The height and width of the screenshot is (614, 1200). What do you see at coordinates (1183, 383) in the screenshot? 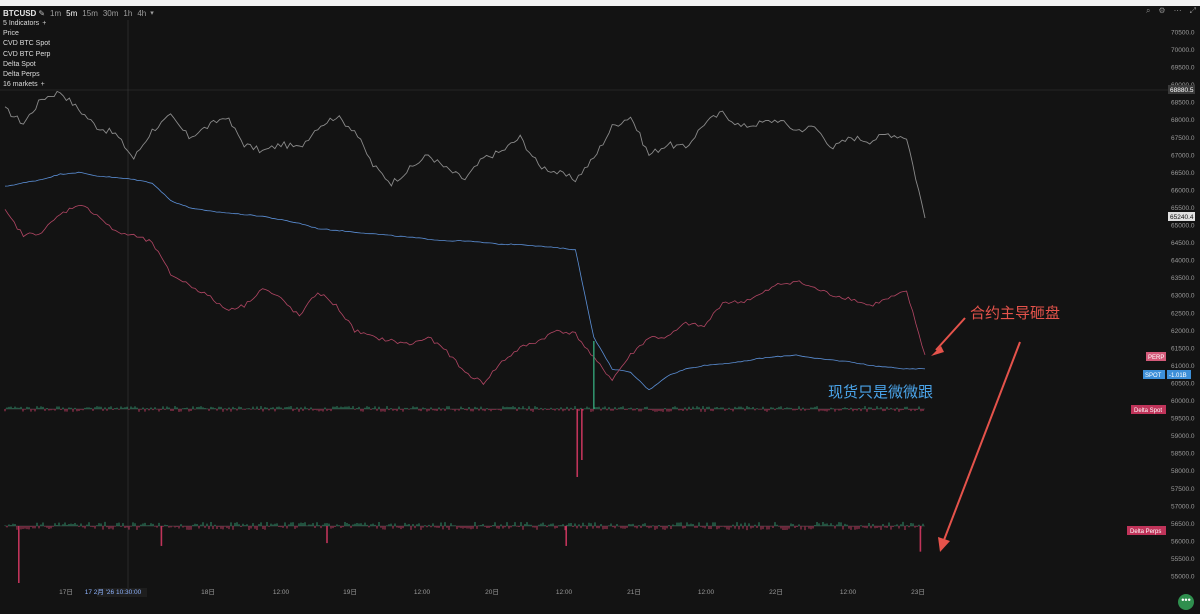
I see `y-tick-label: 60500.0` at bounding box center [1183, 383].